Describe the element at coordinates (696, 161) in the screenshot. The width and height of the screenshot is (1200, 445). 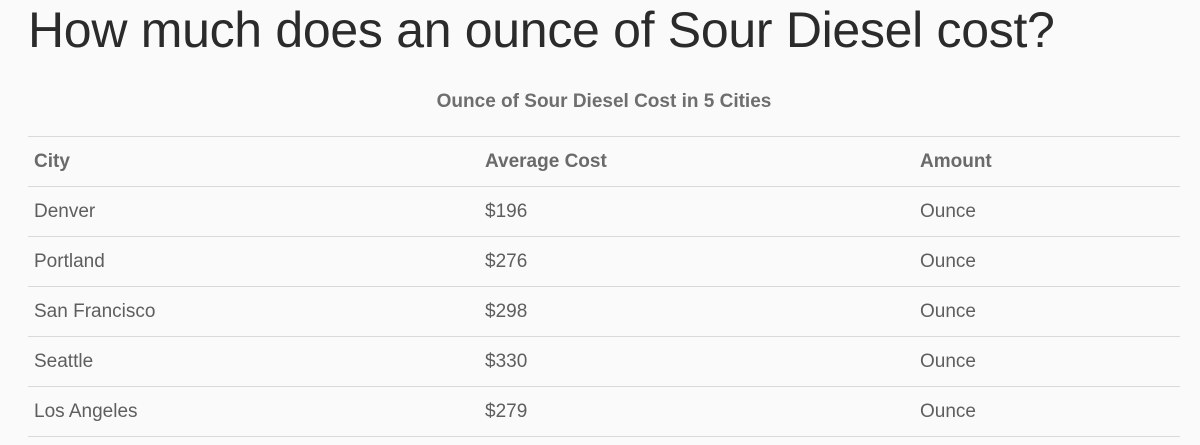
I see `header-average-cost: Average Cost` at that location.